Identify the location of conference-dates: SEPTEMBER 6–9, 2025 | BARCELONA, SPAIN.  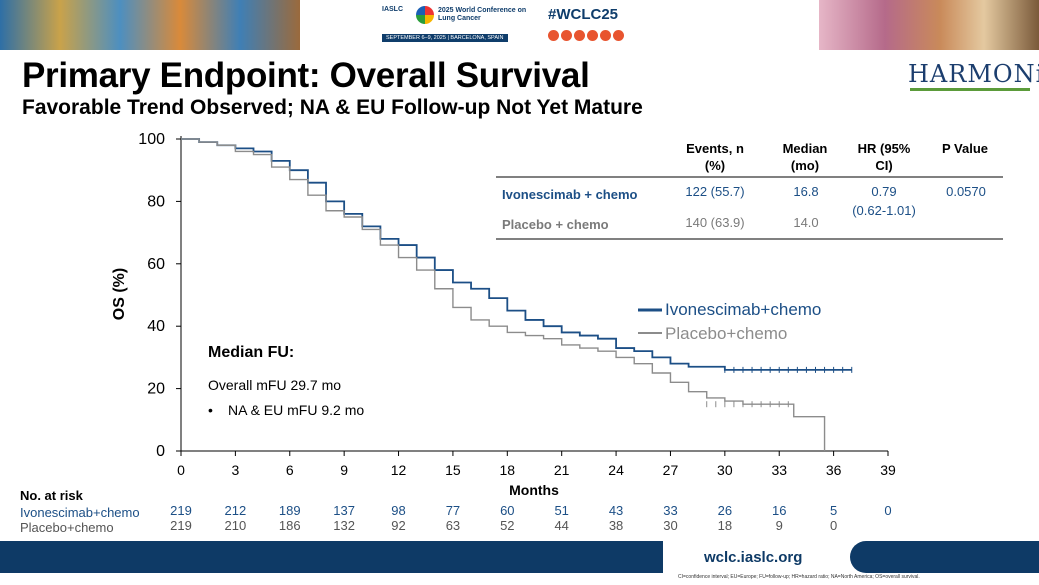
(445, 38).